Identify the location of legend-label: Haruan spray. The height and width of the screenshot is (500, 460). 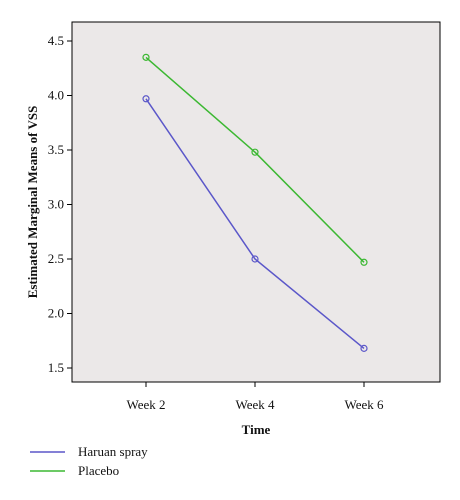
(113, 451).